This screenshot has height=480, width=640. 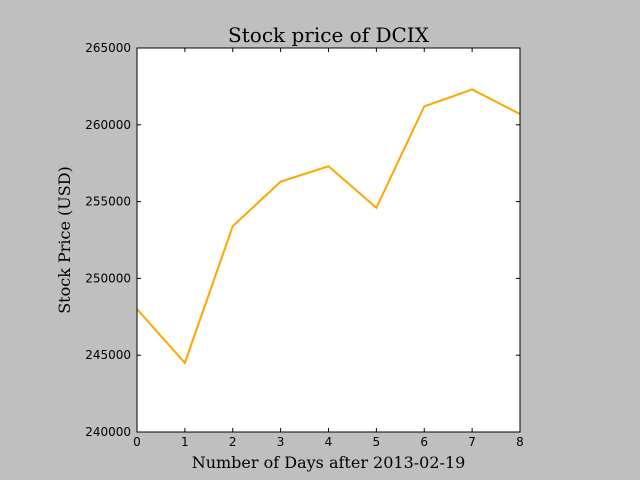 What do you see at coordinates (185, 442) in the screenshot?
I see `x-tick-label-1: 1` at bounding box center [185, 442].